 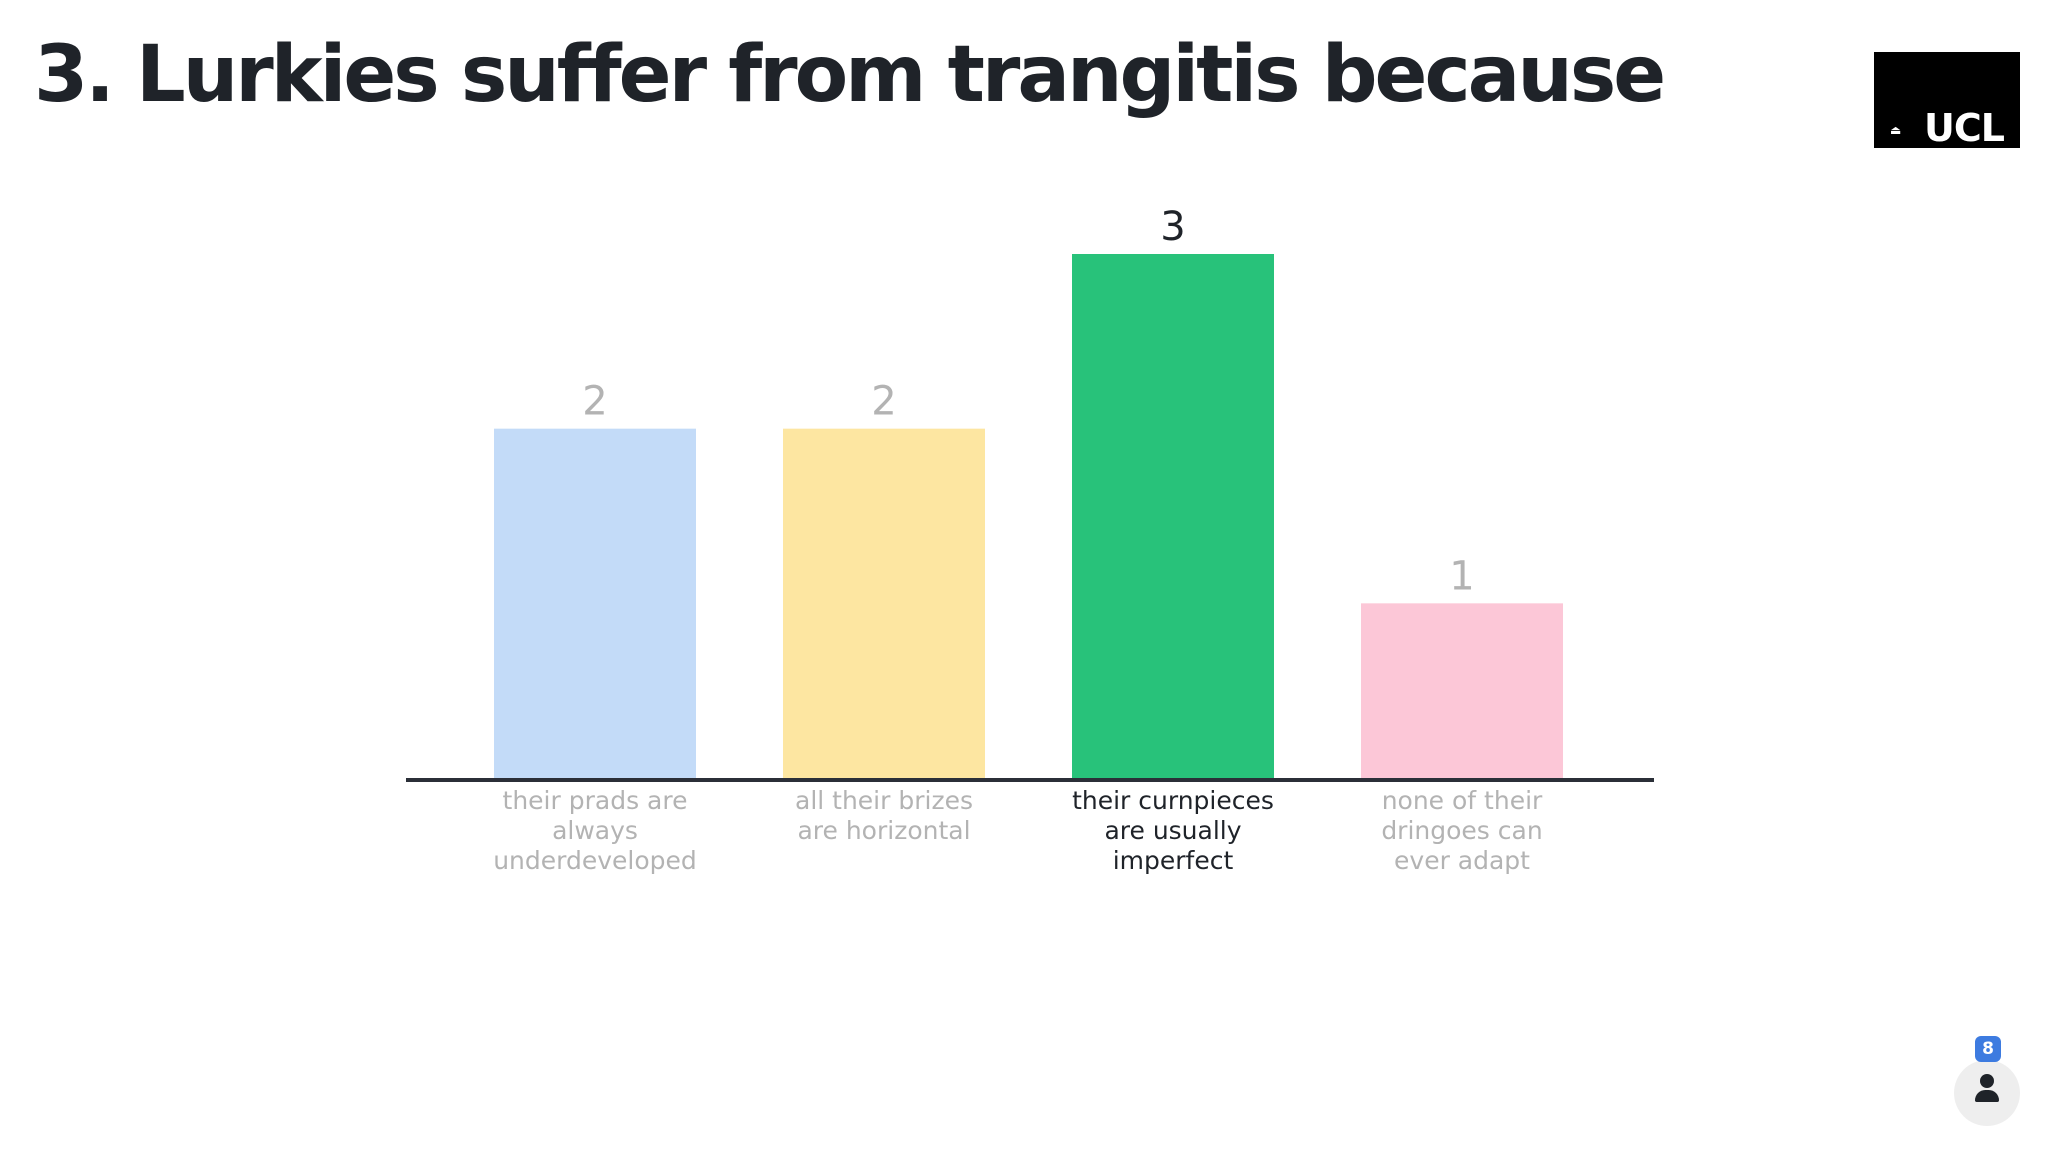 What do you see at coordinates (883, 402) in the screenshot?
I see `bar-value-label-2: 2` at bounding box center [883, 402].